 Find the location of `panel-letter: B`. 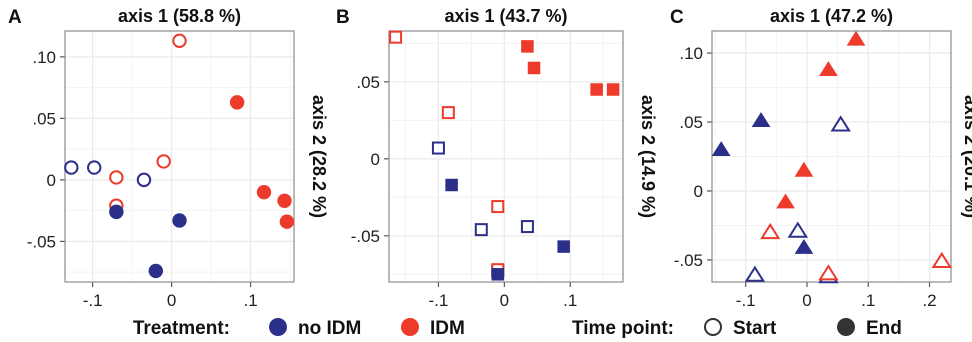

panel-letter: B is located at coordinates (343, 17).